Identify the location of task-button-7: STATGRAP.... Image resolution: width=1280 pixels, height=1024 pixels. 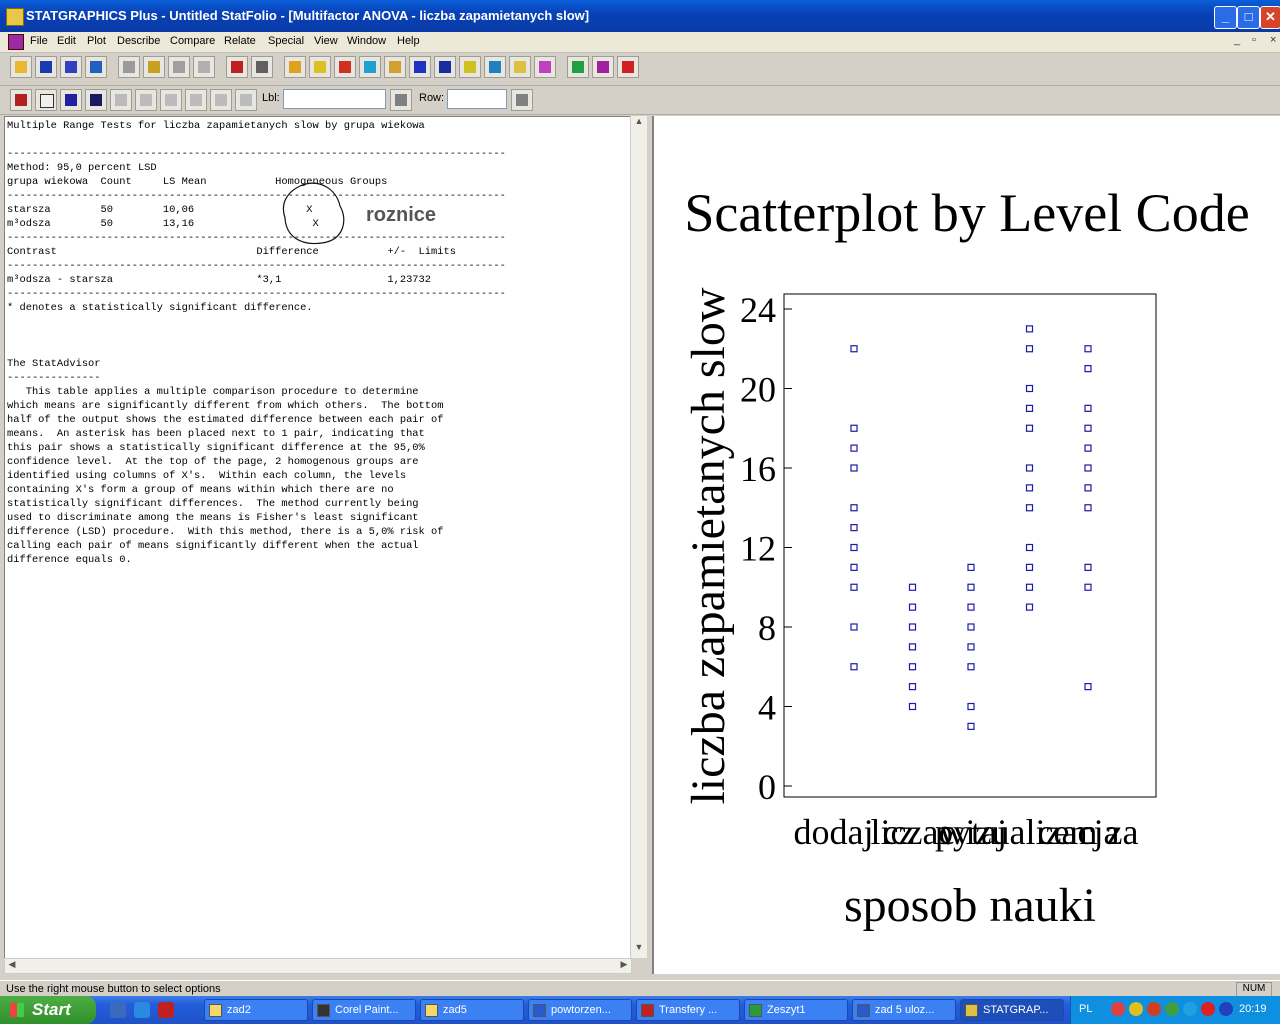
(1012, 1010).